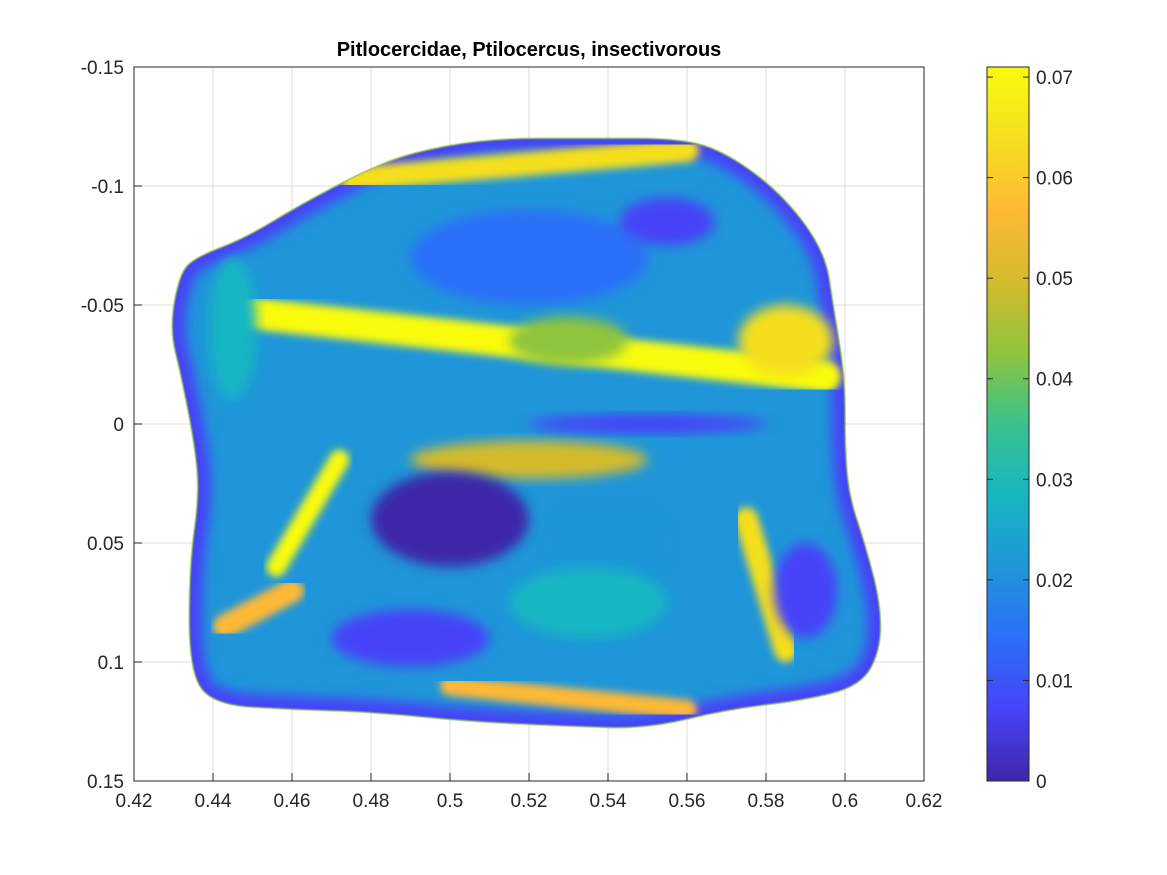 Image resolution: width=1167 pixels, height=875 pixels. I want to click on colorbar-tick-label: 0.07, so click(1054, 78).